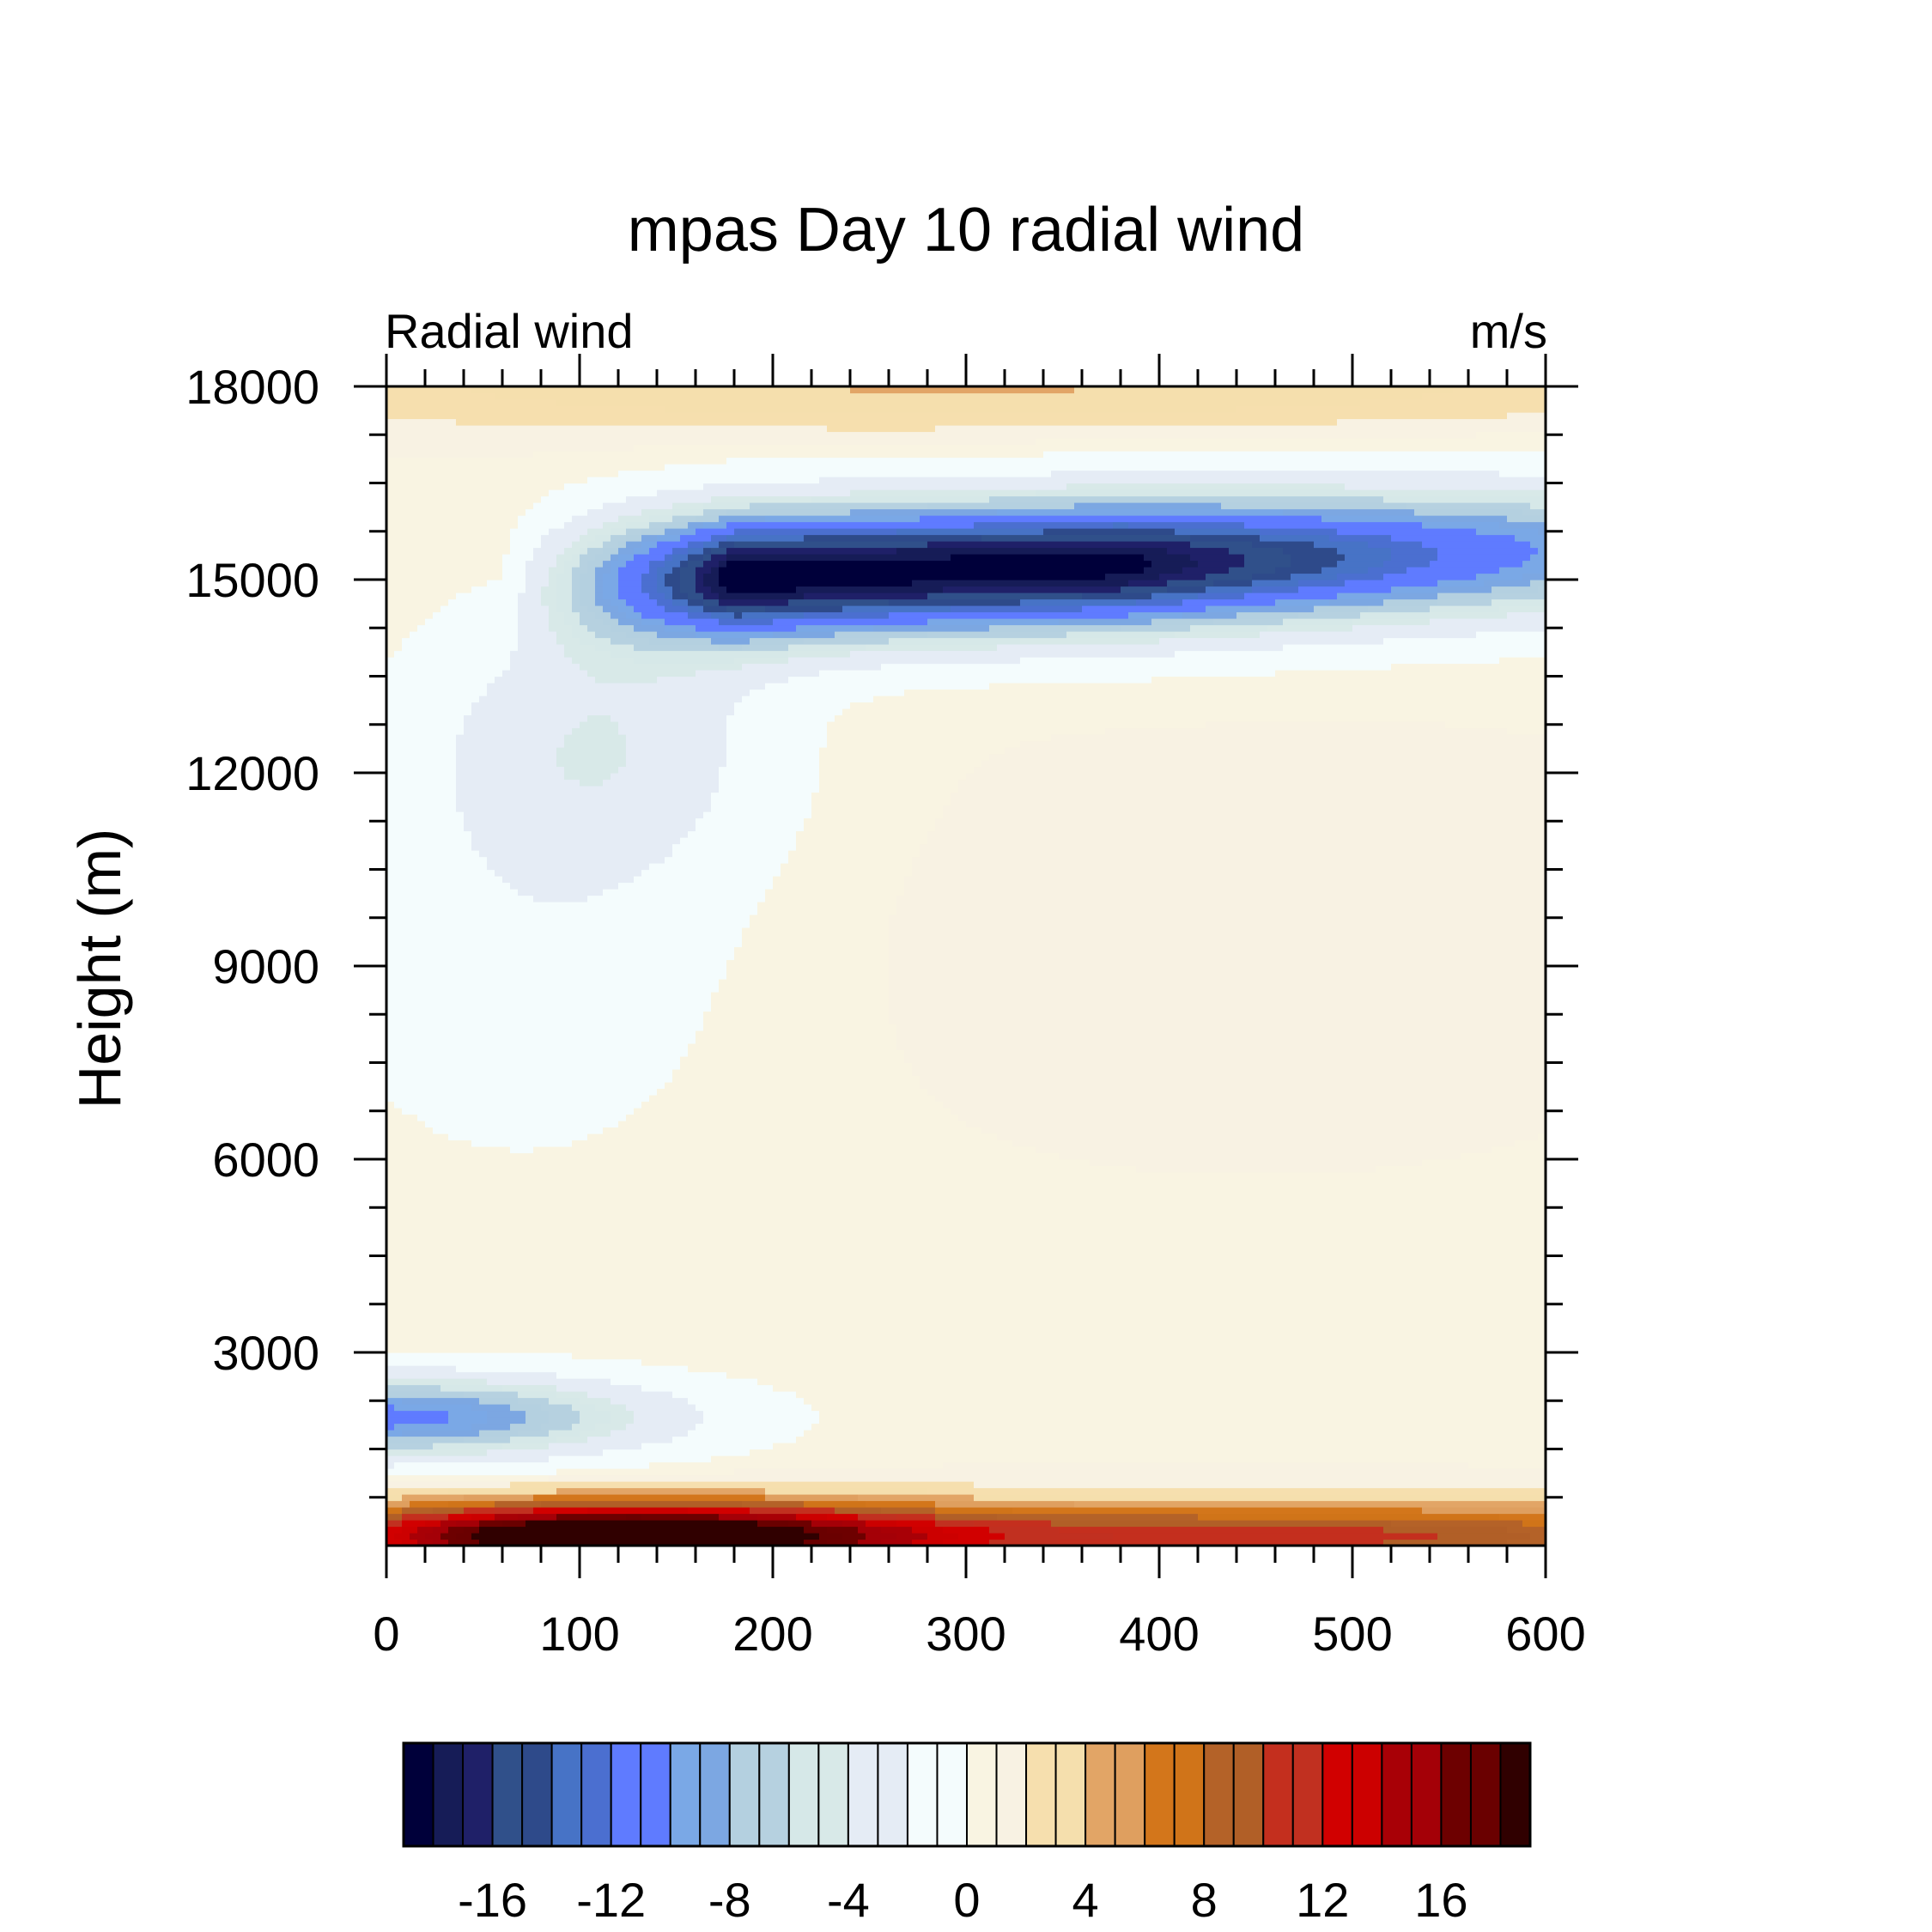 This screenshot has height=1932, width=1932. What do you see at coordinates (1159, 1634) in the screenshot?
I see `x-tick-label: 400` at bounding box center [1159, 1634].